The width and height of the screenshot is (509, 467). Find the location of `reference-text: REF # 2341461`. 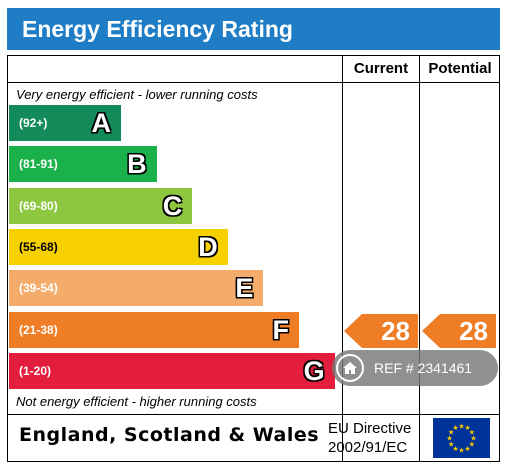

reference-text: REF # 2341461 is located at coordinates (423, 368).